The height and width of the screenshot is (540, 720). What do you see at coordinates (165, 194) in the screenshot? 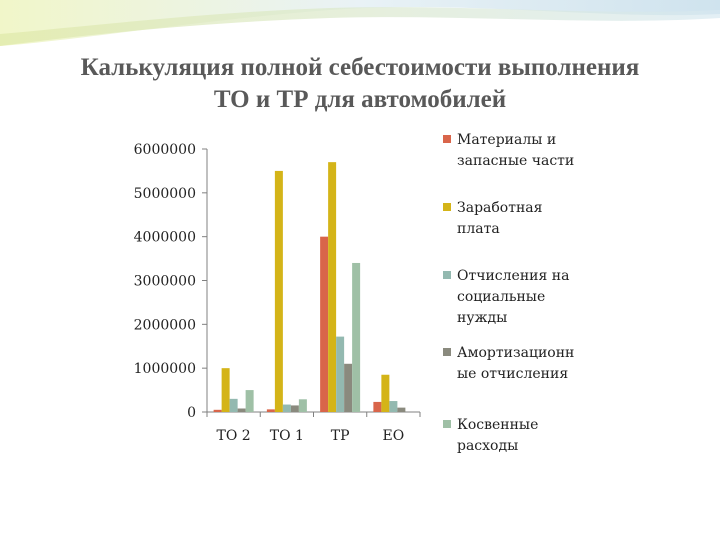
I see `y-tick-label: 5000000` at bounding box center [165, 194].